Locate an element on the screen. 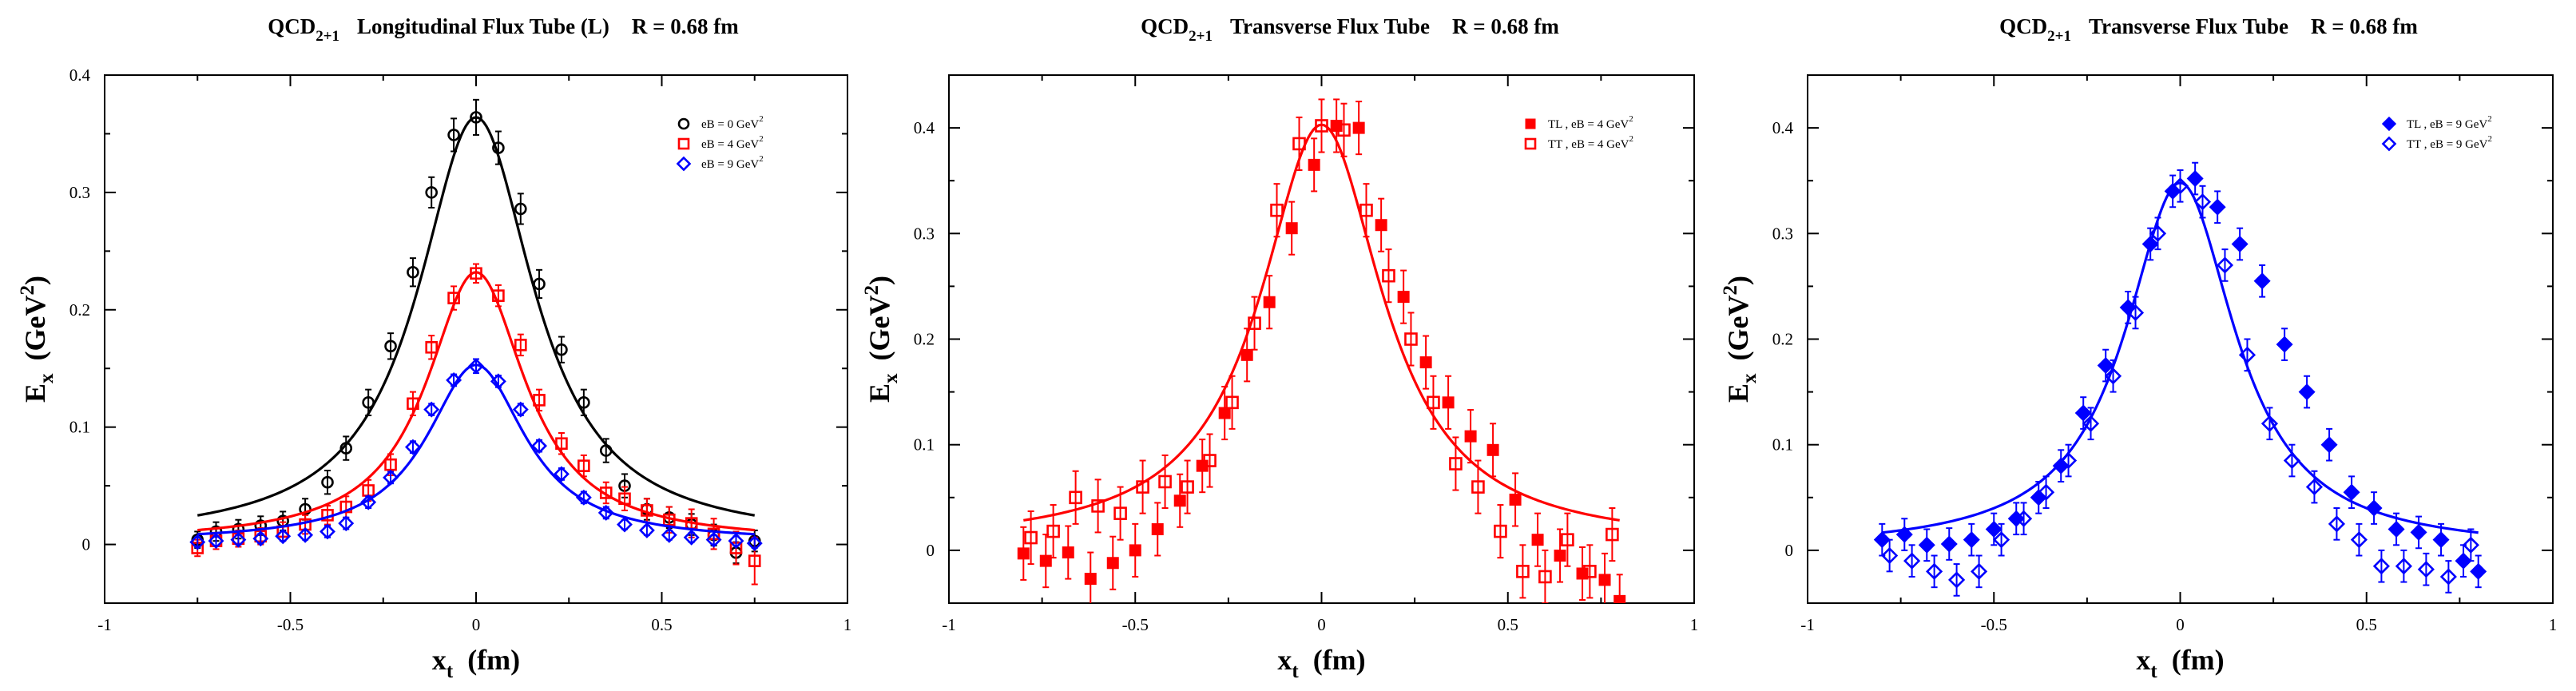 The height and width of the screenshot is (691, 2576). legend-text: TT , eB = 4 GeV is located at coordinates (1588, 144).